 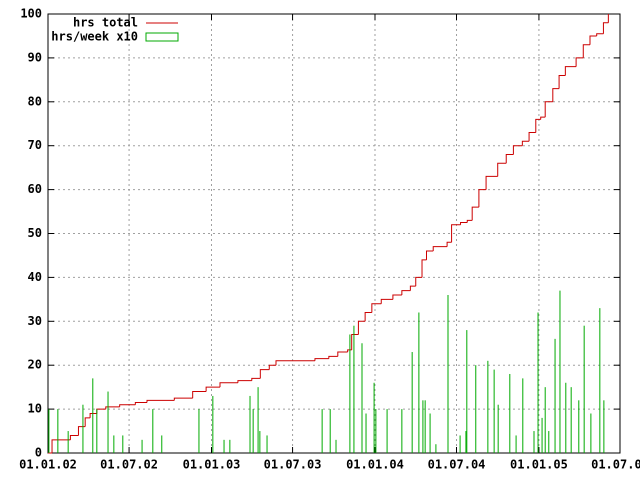 I want to click on x-tick-label: 01.07.04, so click(x=457, y=465).